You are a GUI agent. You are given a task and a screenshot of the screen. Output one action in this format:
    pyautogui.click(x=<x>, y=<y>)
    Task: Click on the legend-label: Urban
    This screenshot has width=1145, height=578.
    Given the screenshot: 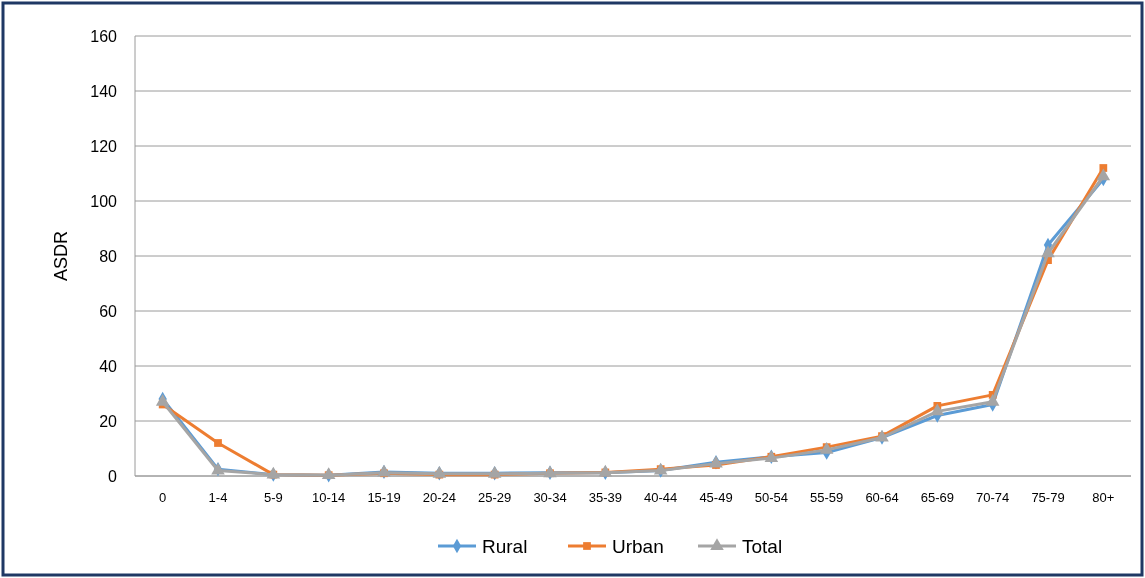 What is the action you would take?
    pyautogui.click(x=638, y=546)
    